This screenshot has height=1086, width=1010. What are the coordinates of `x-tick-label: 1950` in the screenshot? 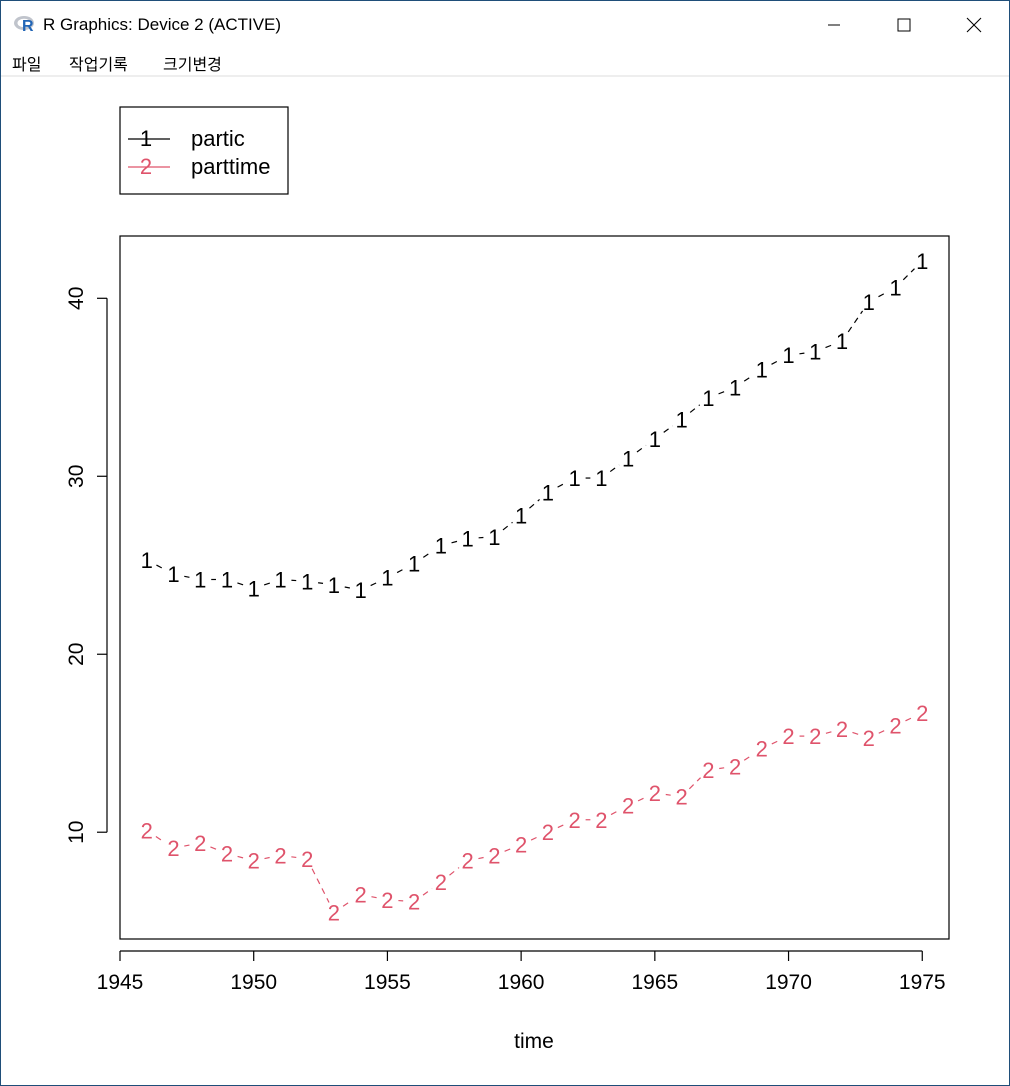 It's located at (253, 982).